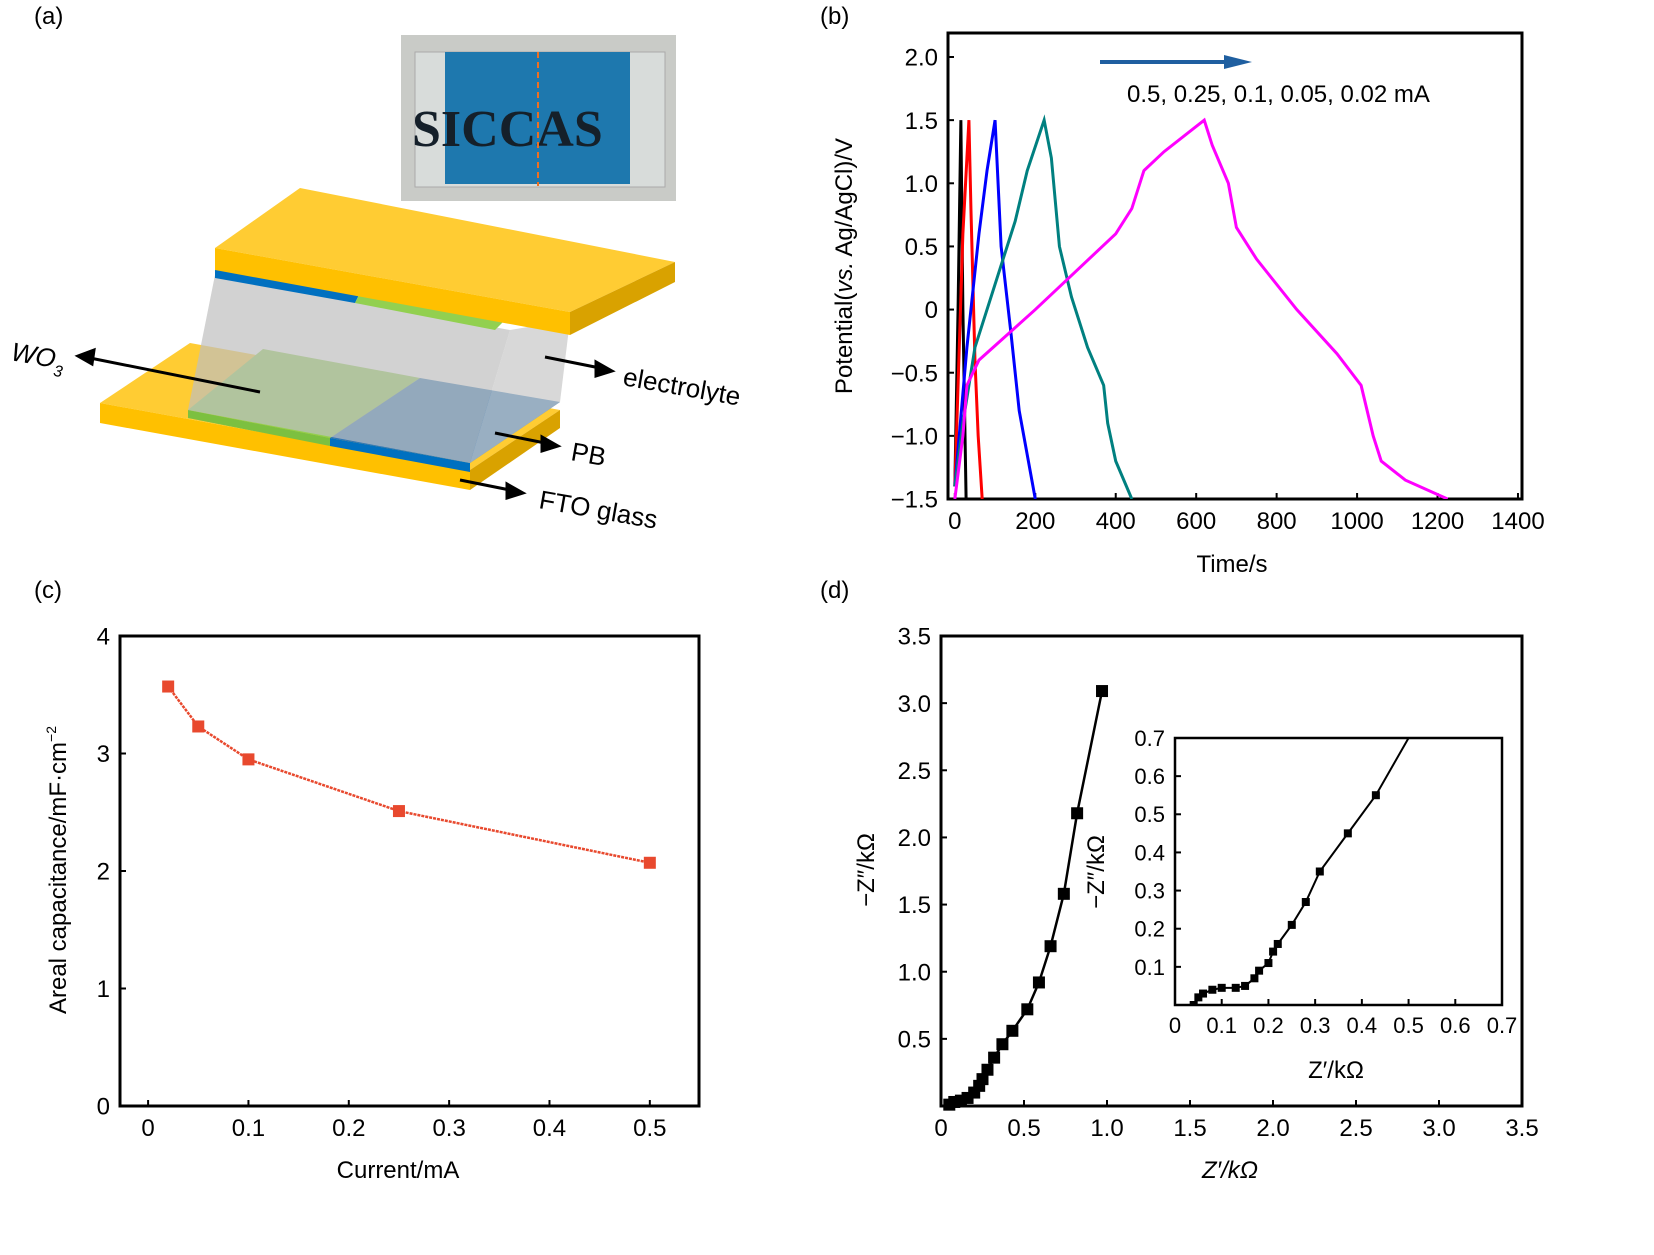 The image size is (1654, 1255). What do you see at coordinates (448, 1128) in the screenshot?
I see `chart-c-xtick-label: 0.3` at bounding box center [448, 1128].